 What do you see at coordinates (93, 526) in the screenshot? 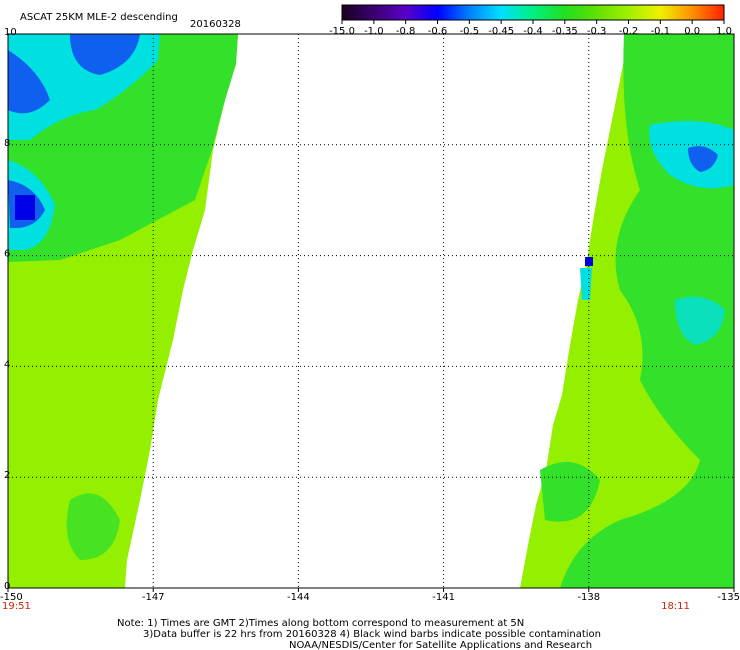
I see `left-swath-green-lower` at bounding box center [93, 526].